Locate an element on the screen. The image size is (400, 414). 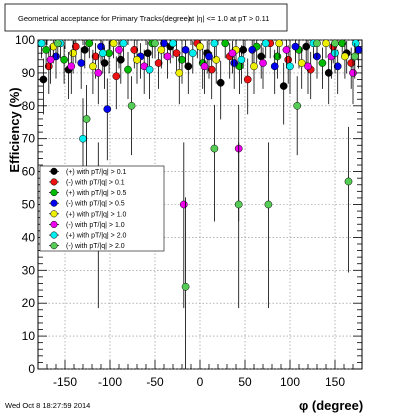
chart-title-cut: at |η| <= 1.0 at pT > 0.11 is located at coordinates (228, 18).